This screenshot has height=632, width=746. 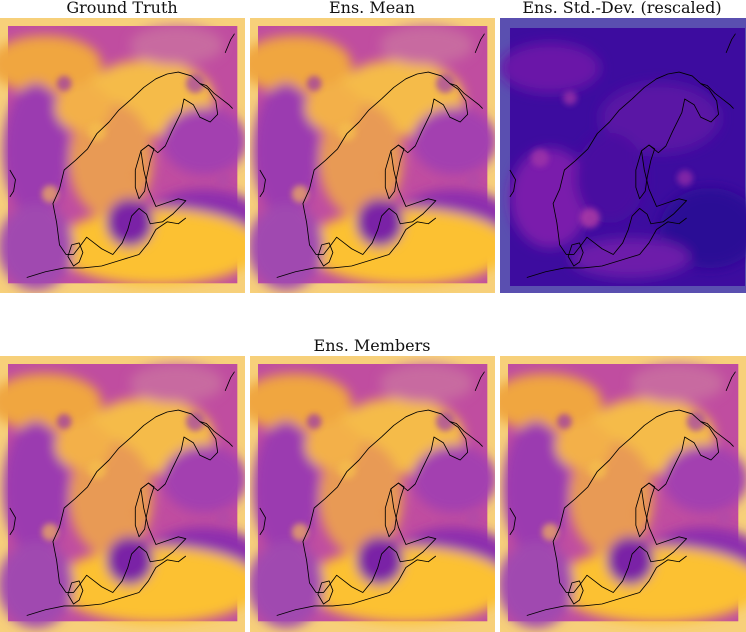 I want to click on title-ens-std: Ens. Std.-Dev. (rescaled), so click(x=622, y=8).